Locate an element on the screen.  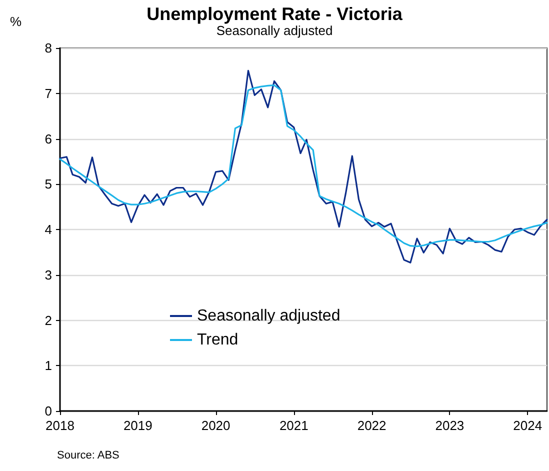
y-tick-label: 3 is located at coordinates (48, 274).